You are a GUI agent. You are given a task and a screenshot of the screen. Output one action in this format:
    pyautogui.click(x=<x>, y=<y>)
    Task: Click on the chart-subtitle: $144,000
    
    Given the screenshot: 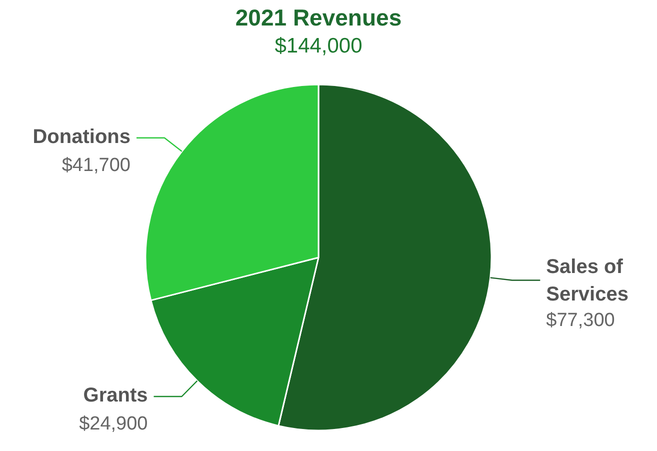 What is the action you would take?
    pyautogui.click(x=318, y=46)
    